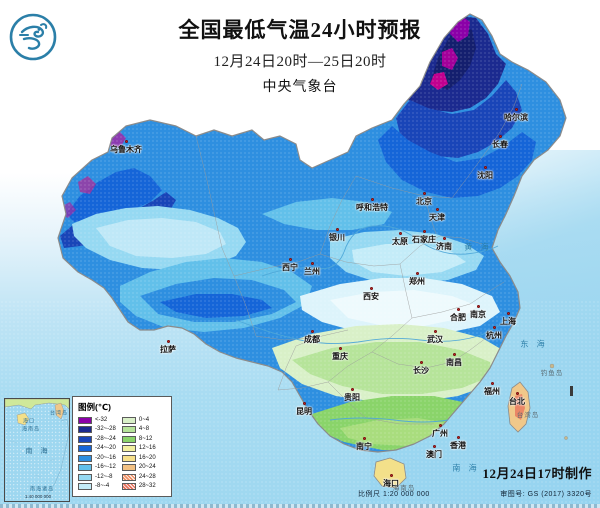 This screenshot has height=508, width=600. I want to click on legend-range-label: -32~-28, so click(105, 429).